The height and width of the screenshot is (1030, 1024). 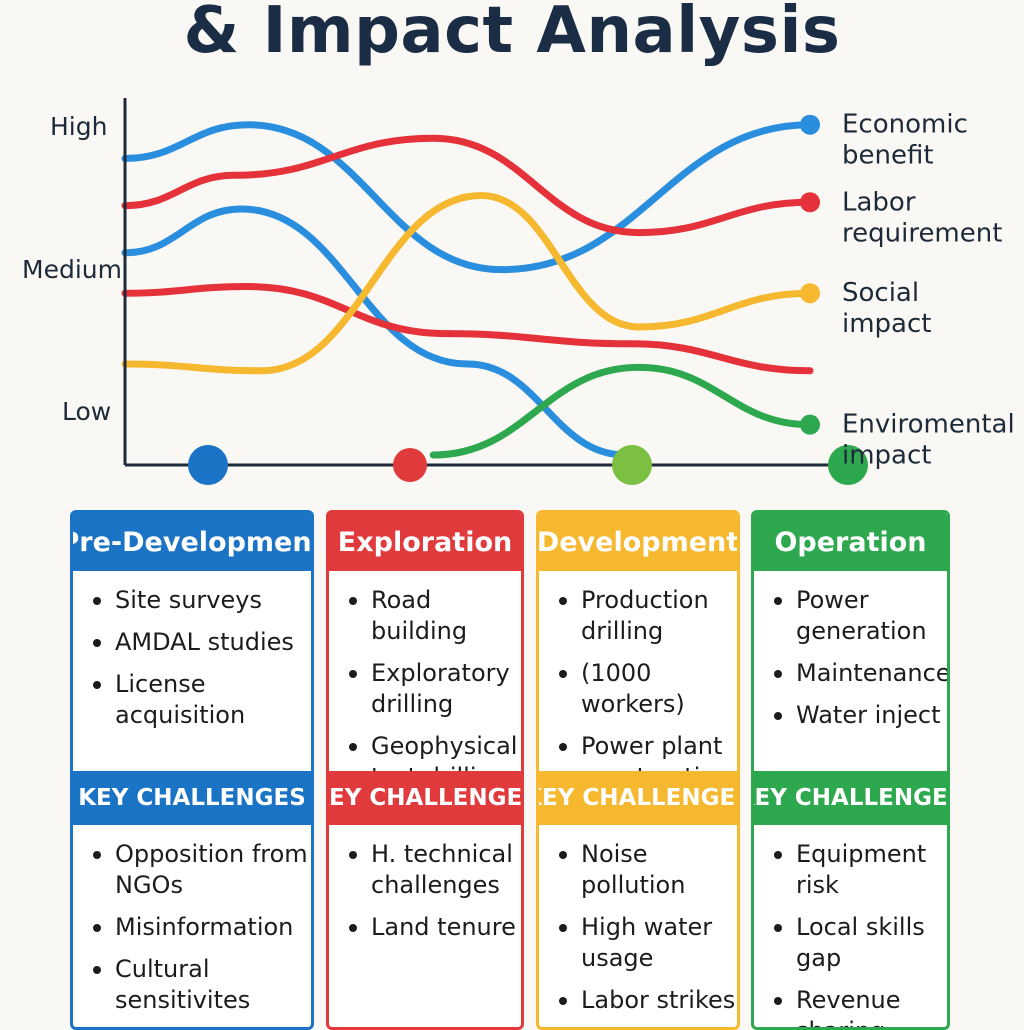 I want to click on activity-item: Maintenance, so click(x=857, y=673).